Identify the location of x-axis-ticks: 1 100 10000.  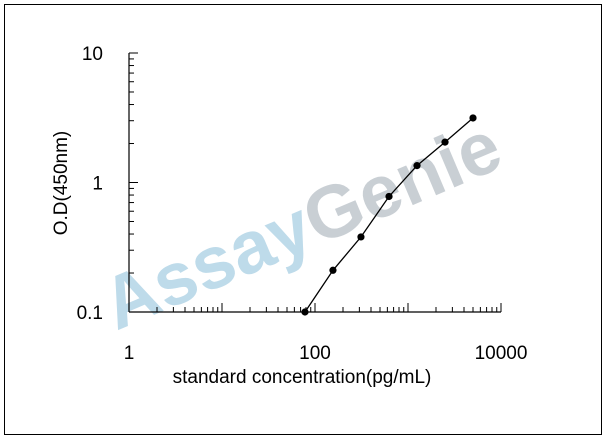
(326, 333).